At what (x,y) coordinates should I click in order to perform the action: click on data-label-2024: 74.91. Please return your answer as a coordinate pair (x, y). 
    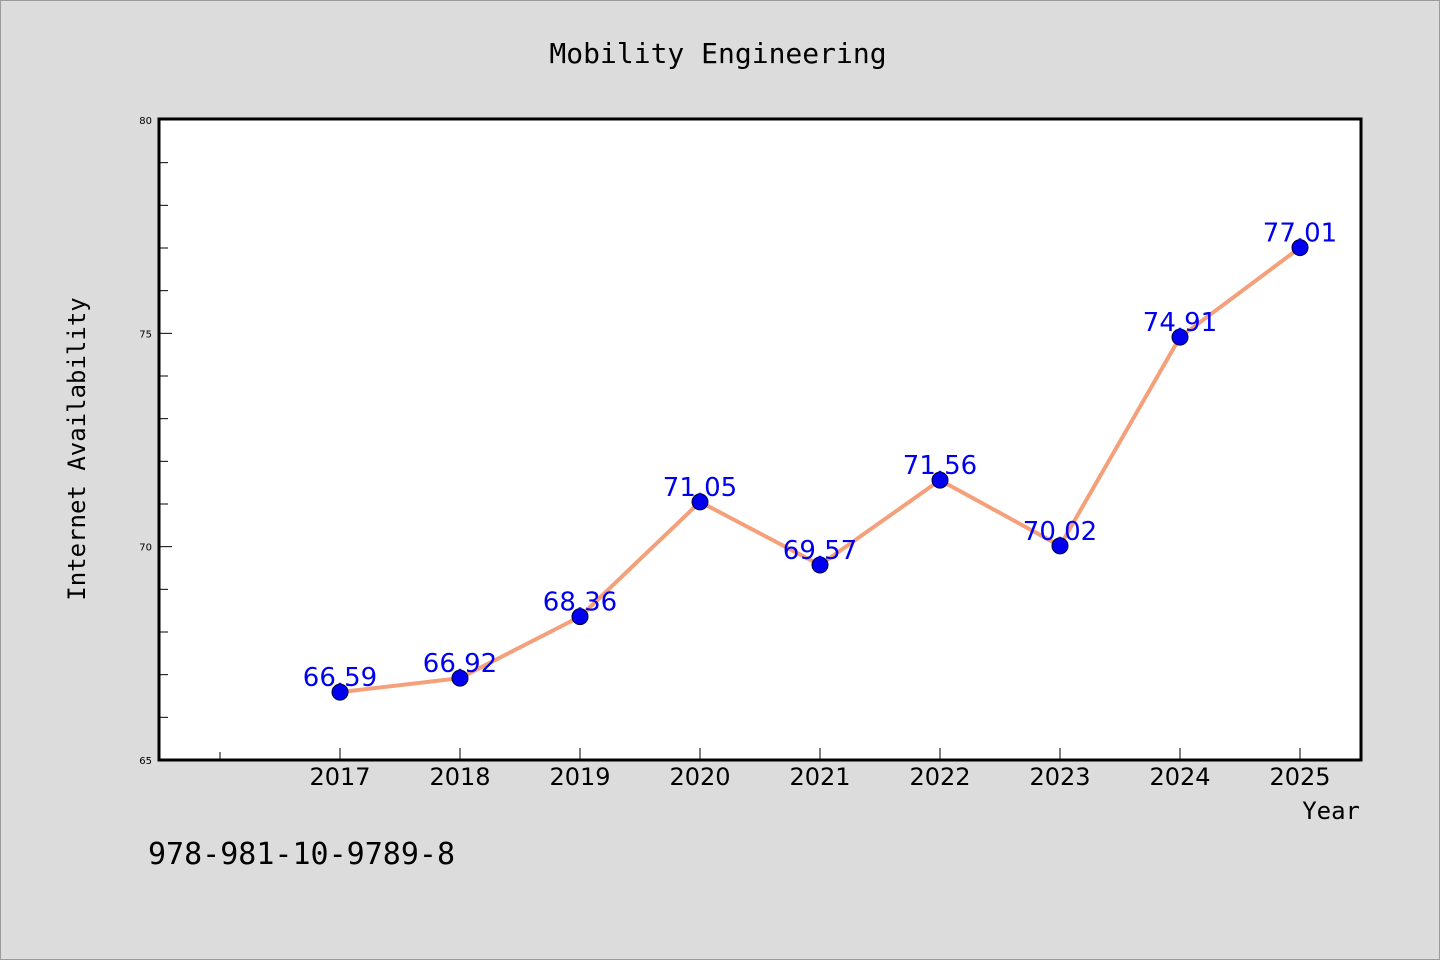
    Looking at the image, I should click on (1180, 323).